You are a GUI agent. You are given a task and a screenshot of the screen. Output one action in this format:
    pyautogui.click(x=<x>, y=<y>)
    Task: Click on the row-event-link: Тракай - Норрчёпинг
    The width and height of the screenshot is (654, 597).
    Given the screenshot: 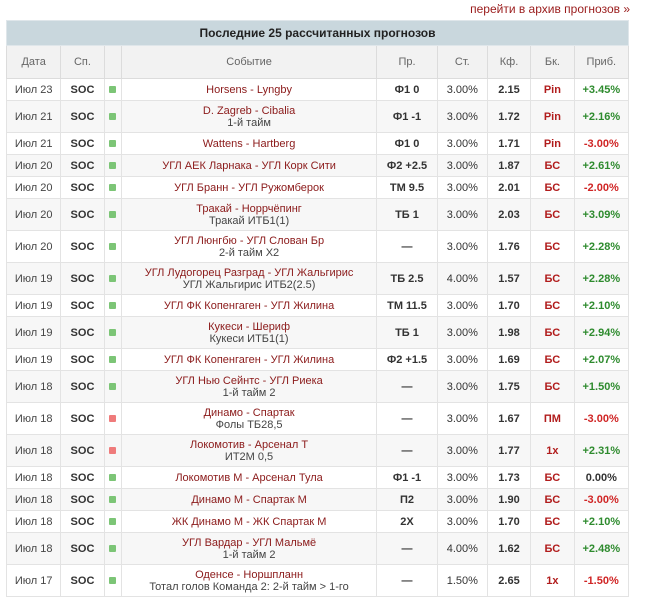 What is the action you would take?
    pyautogui.click(x=249, y=208)
    